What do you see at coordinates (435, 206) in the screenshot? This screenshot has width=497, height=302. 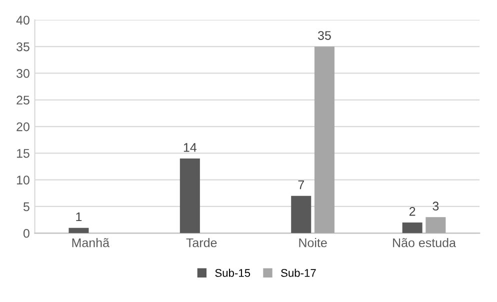 I see `data-label: 3` at bounding box center [435, 206].